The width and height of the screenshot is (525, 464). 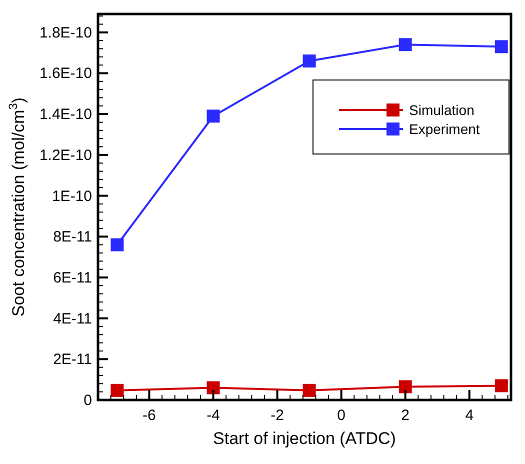 What do you see at coordinates (304, 438) in the screenshot?
I see `x-axis-title: Start of injection (ATDC)` at bounding box center [304, 438].